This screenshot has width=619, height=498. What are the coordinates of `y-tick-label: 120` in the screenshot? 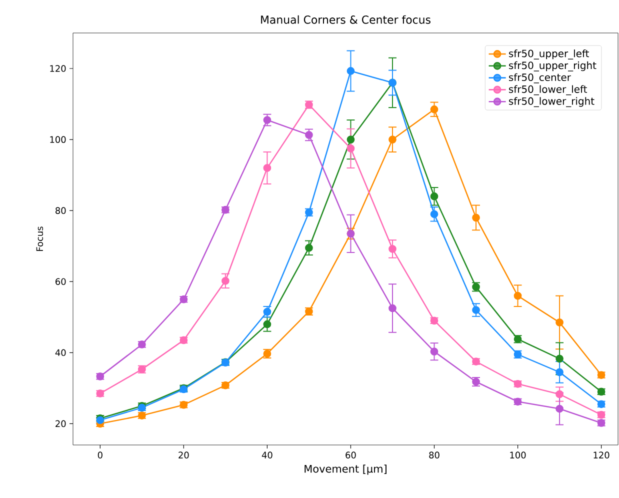 It's located at (58, 68).